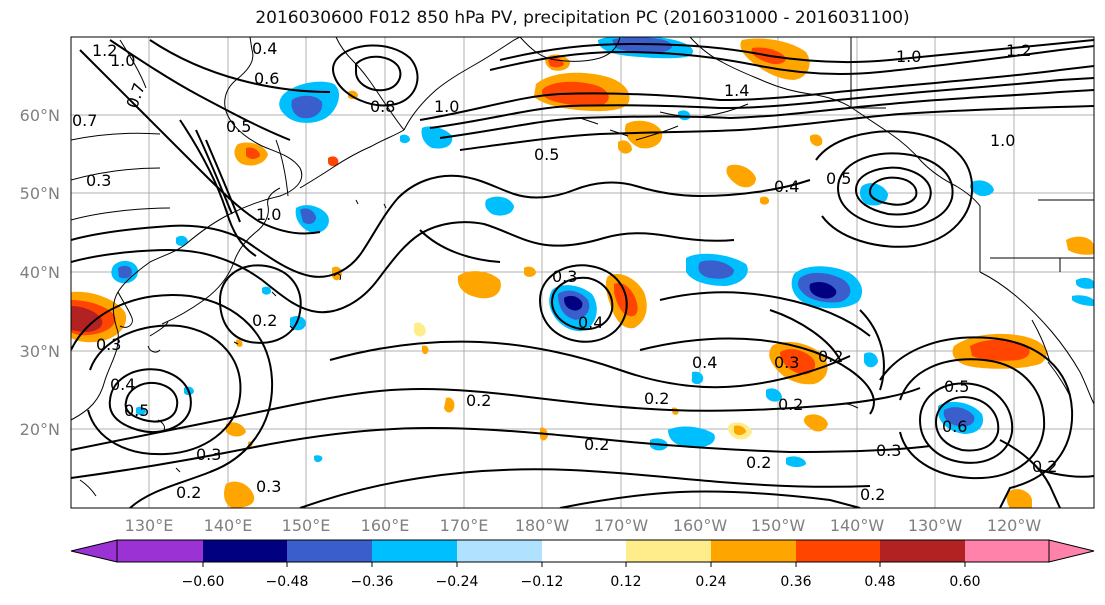  I want to click on lon-tick-label: 160°W, so click(700, 525).